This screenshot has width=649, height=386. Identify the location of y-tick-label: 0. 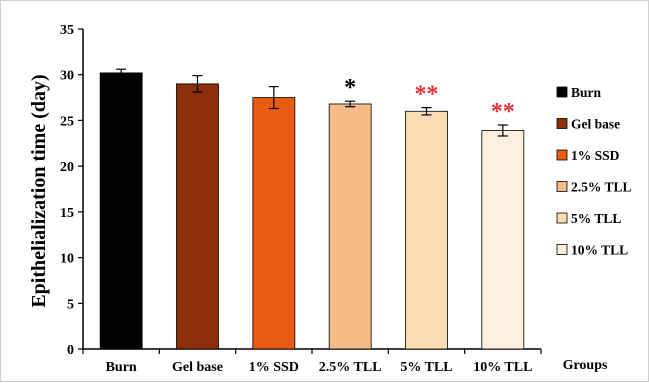
(70, 350).